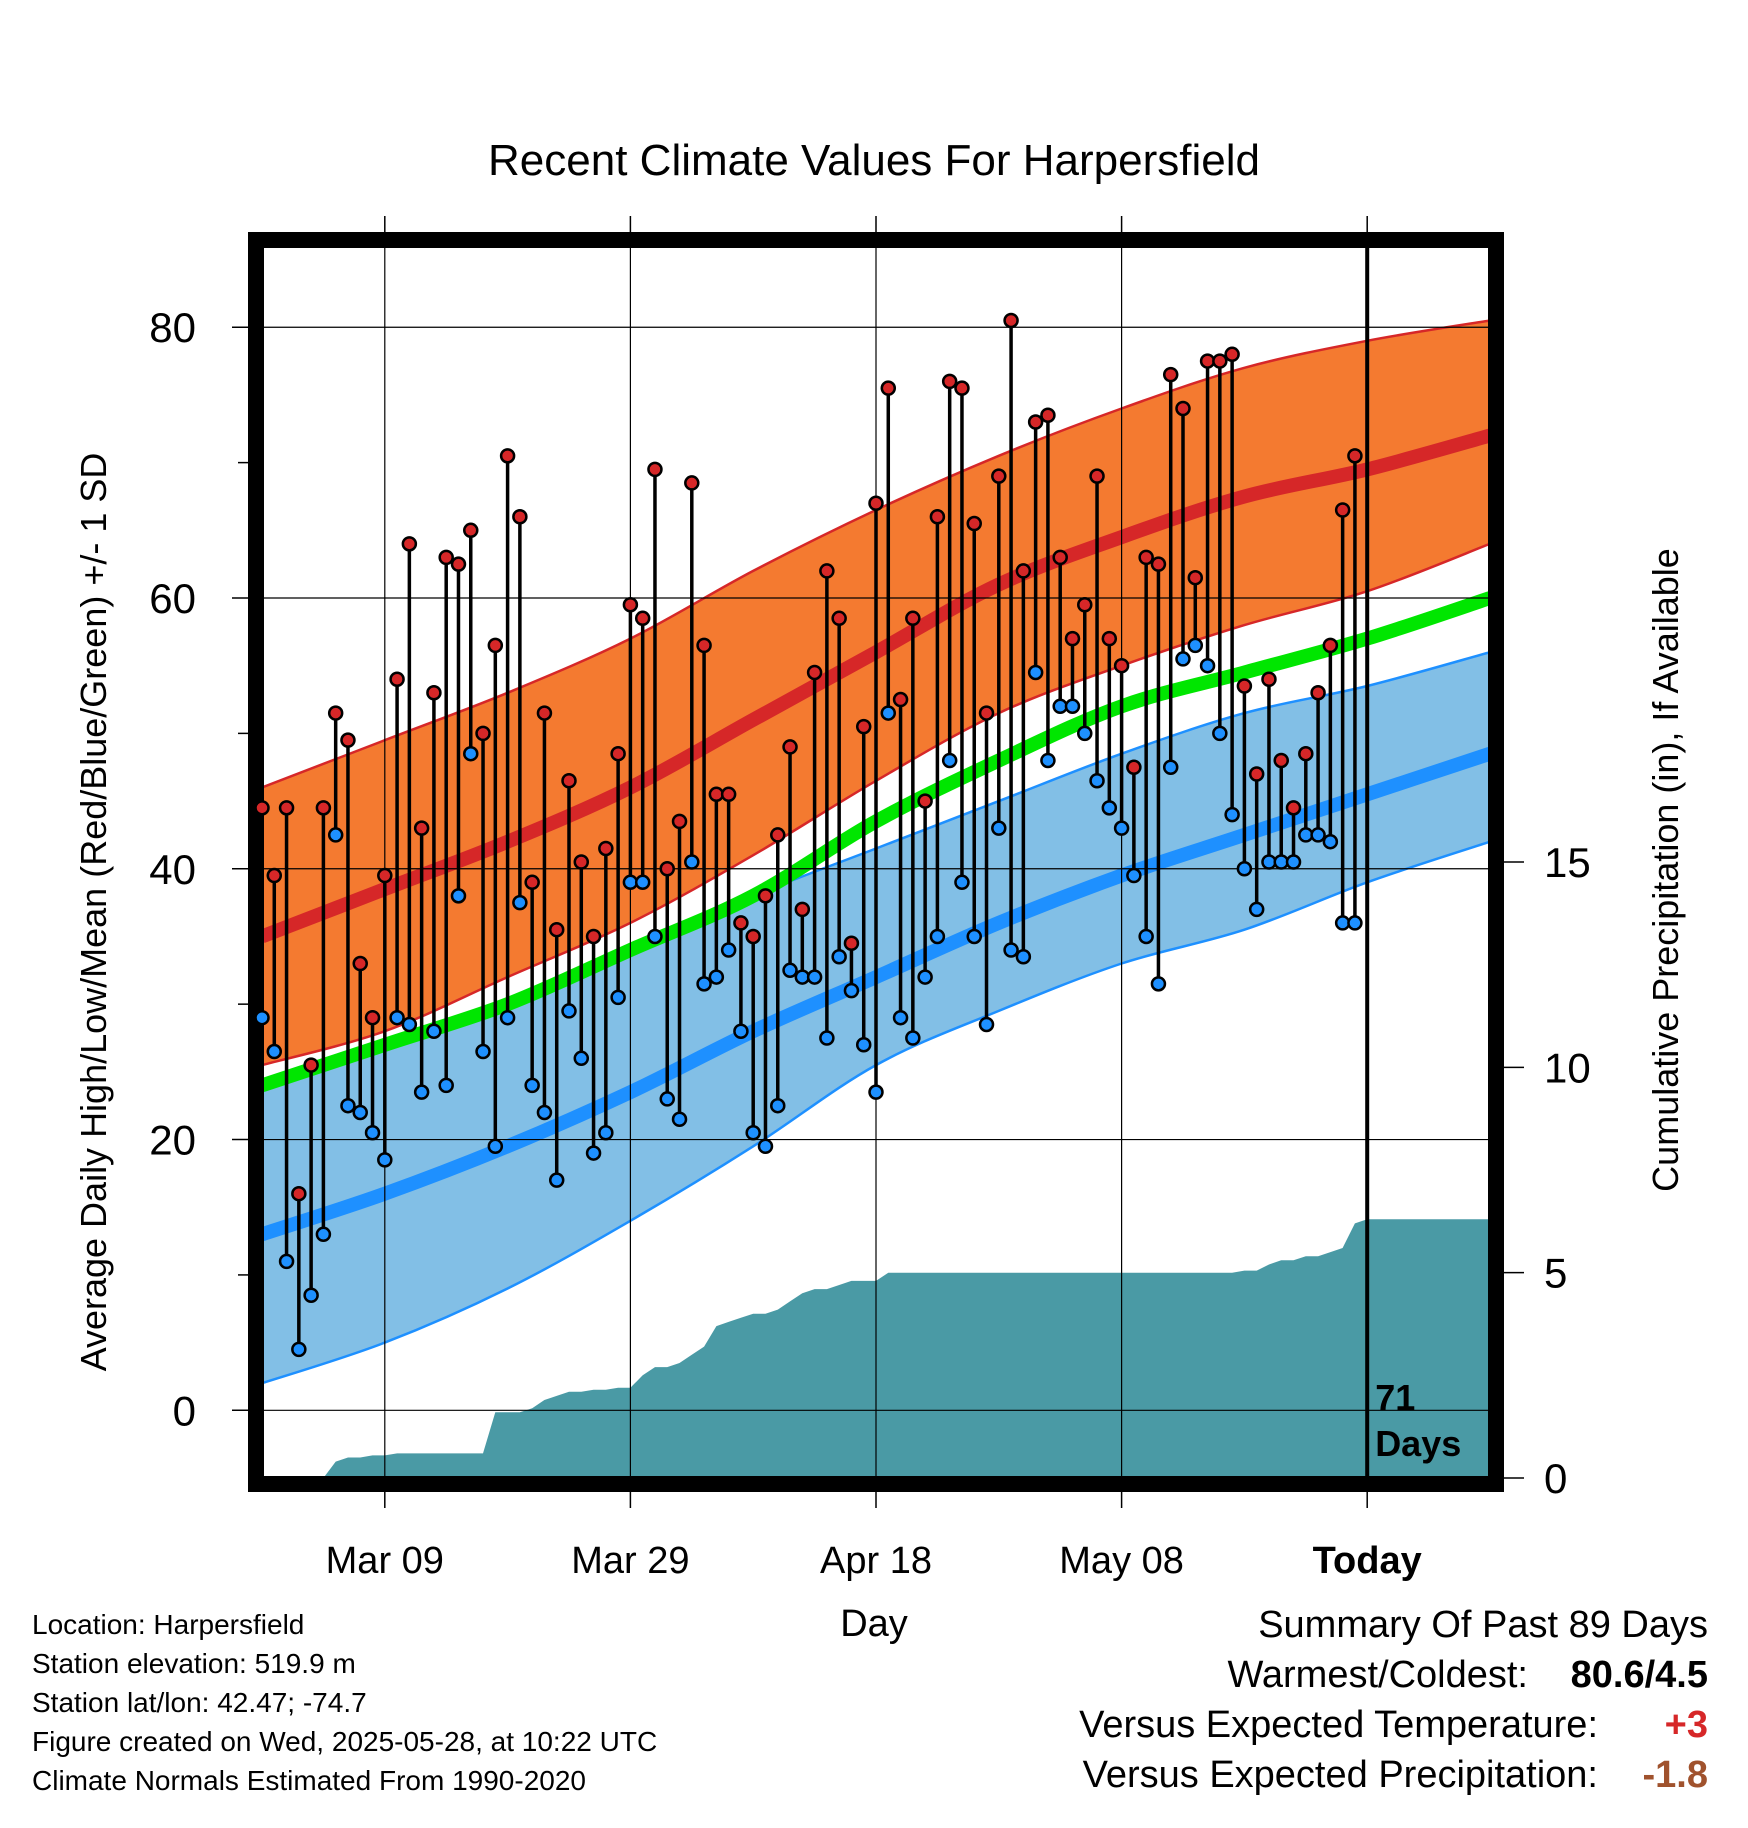 Image resolution: width=1748 pixels, height=1828 pixels. Describe the element at coordinates (1483, 1625) in the screenshot. I see `summary-title: Summary Of Past 89 Days` at that location.